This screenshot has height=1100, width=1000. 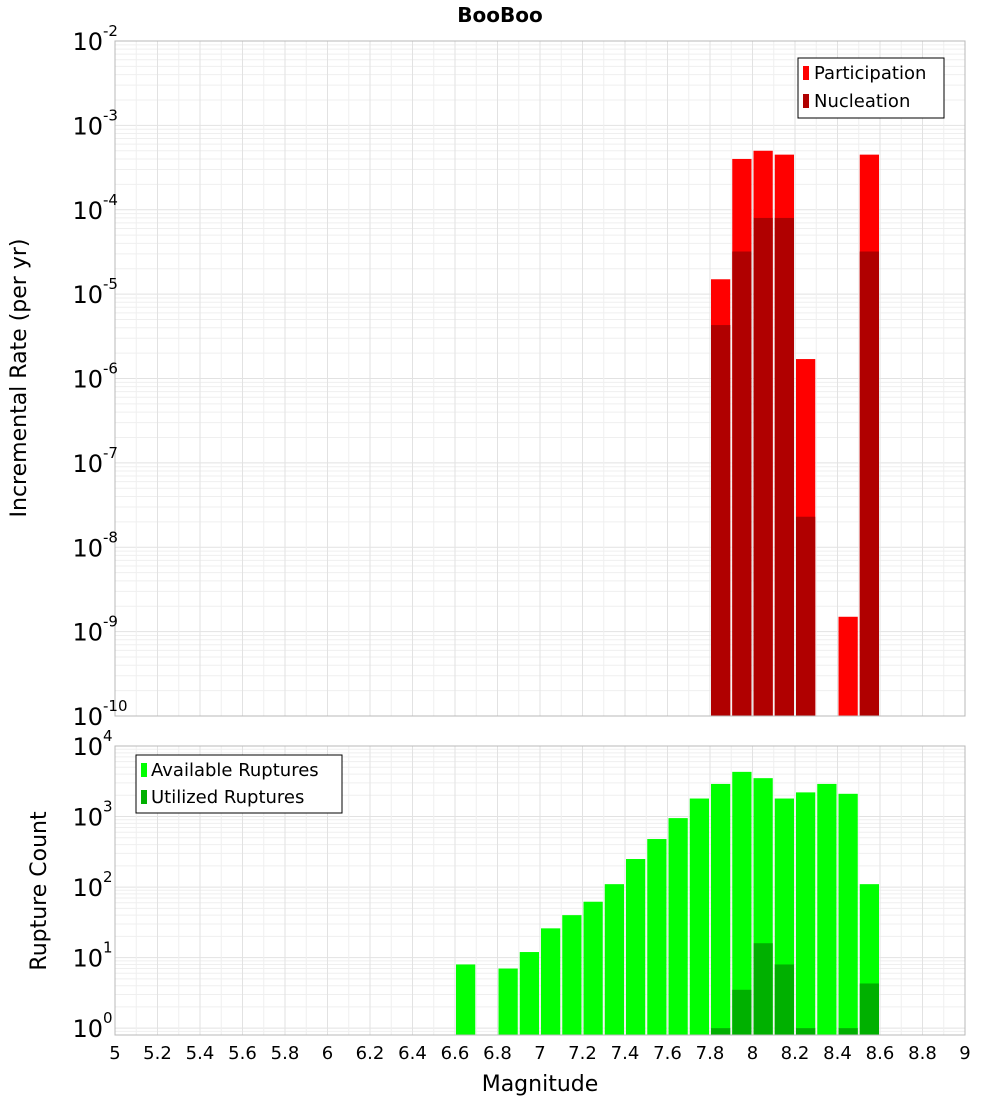 What do you see at coordinates (108, 807) in the screenshot?
I see `y-tick-exponent: 3` at bounding box center [108, 807].